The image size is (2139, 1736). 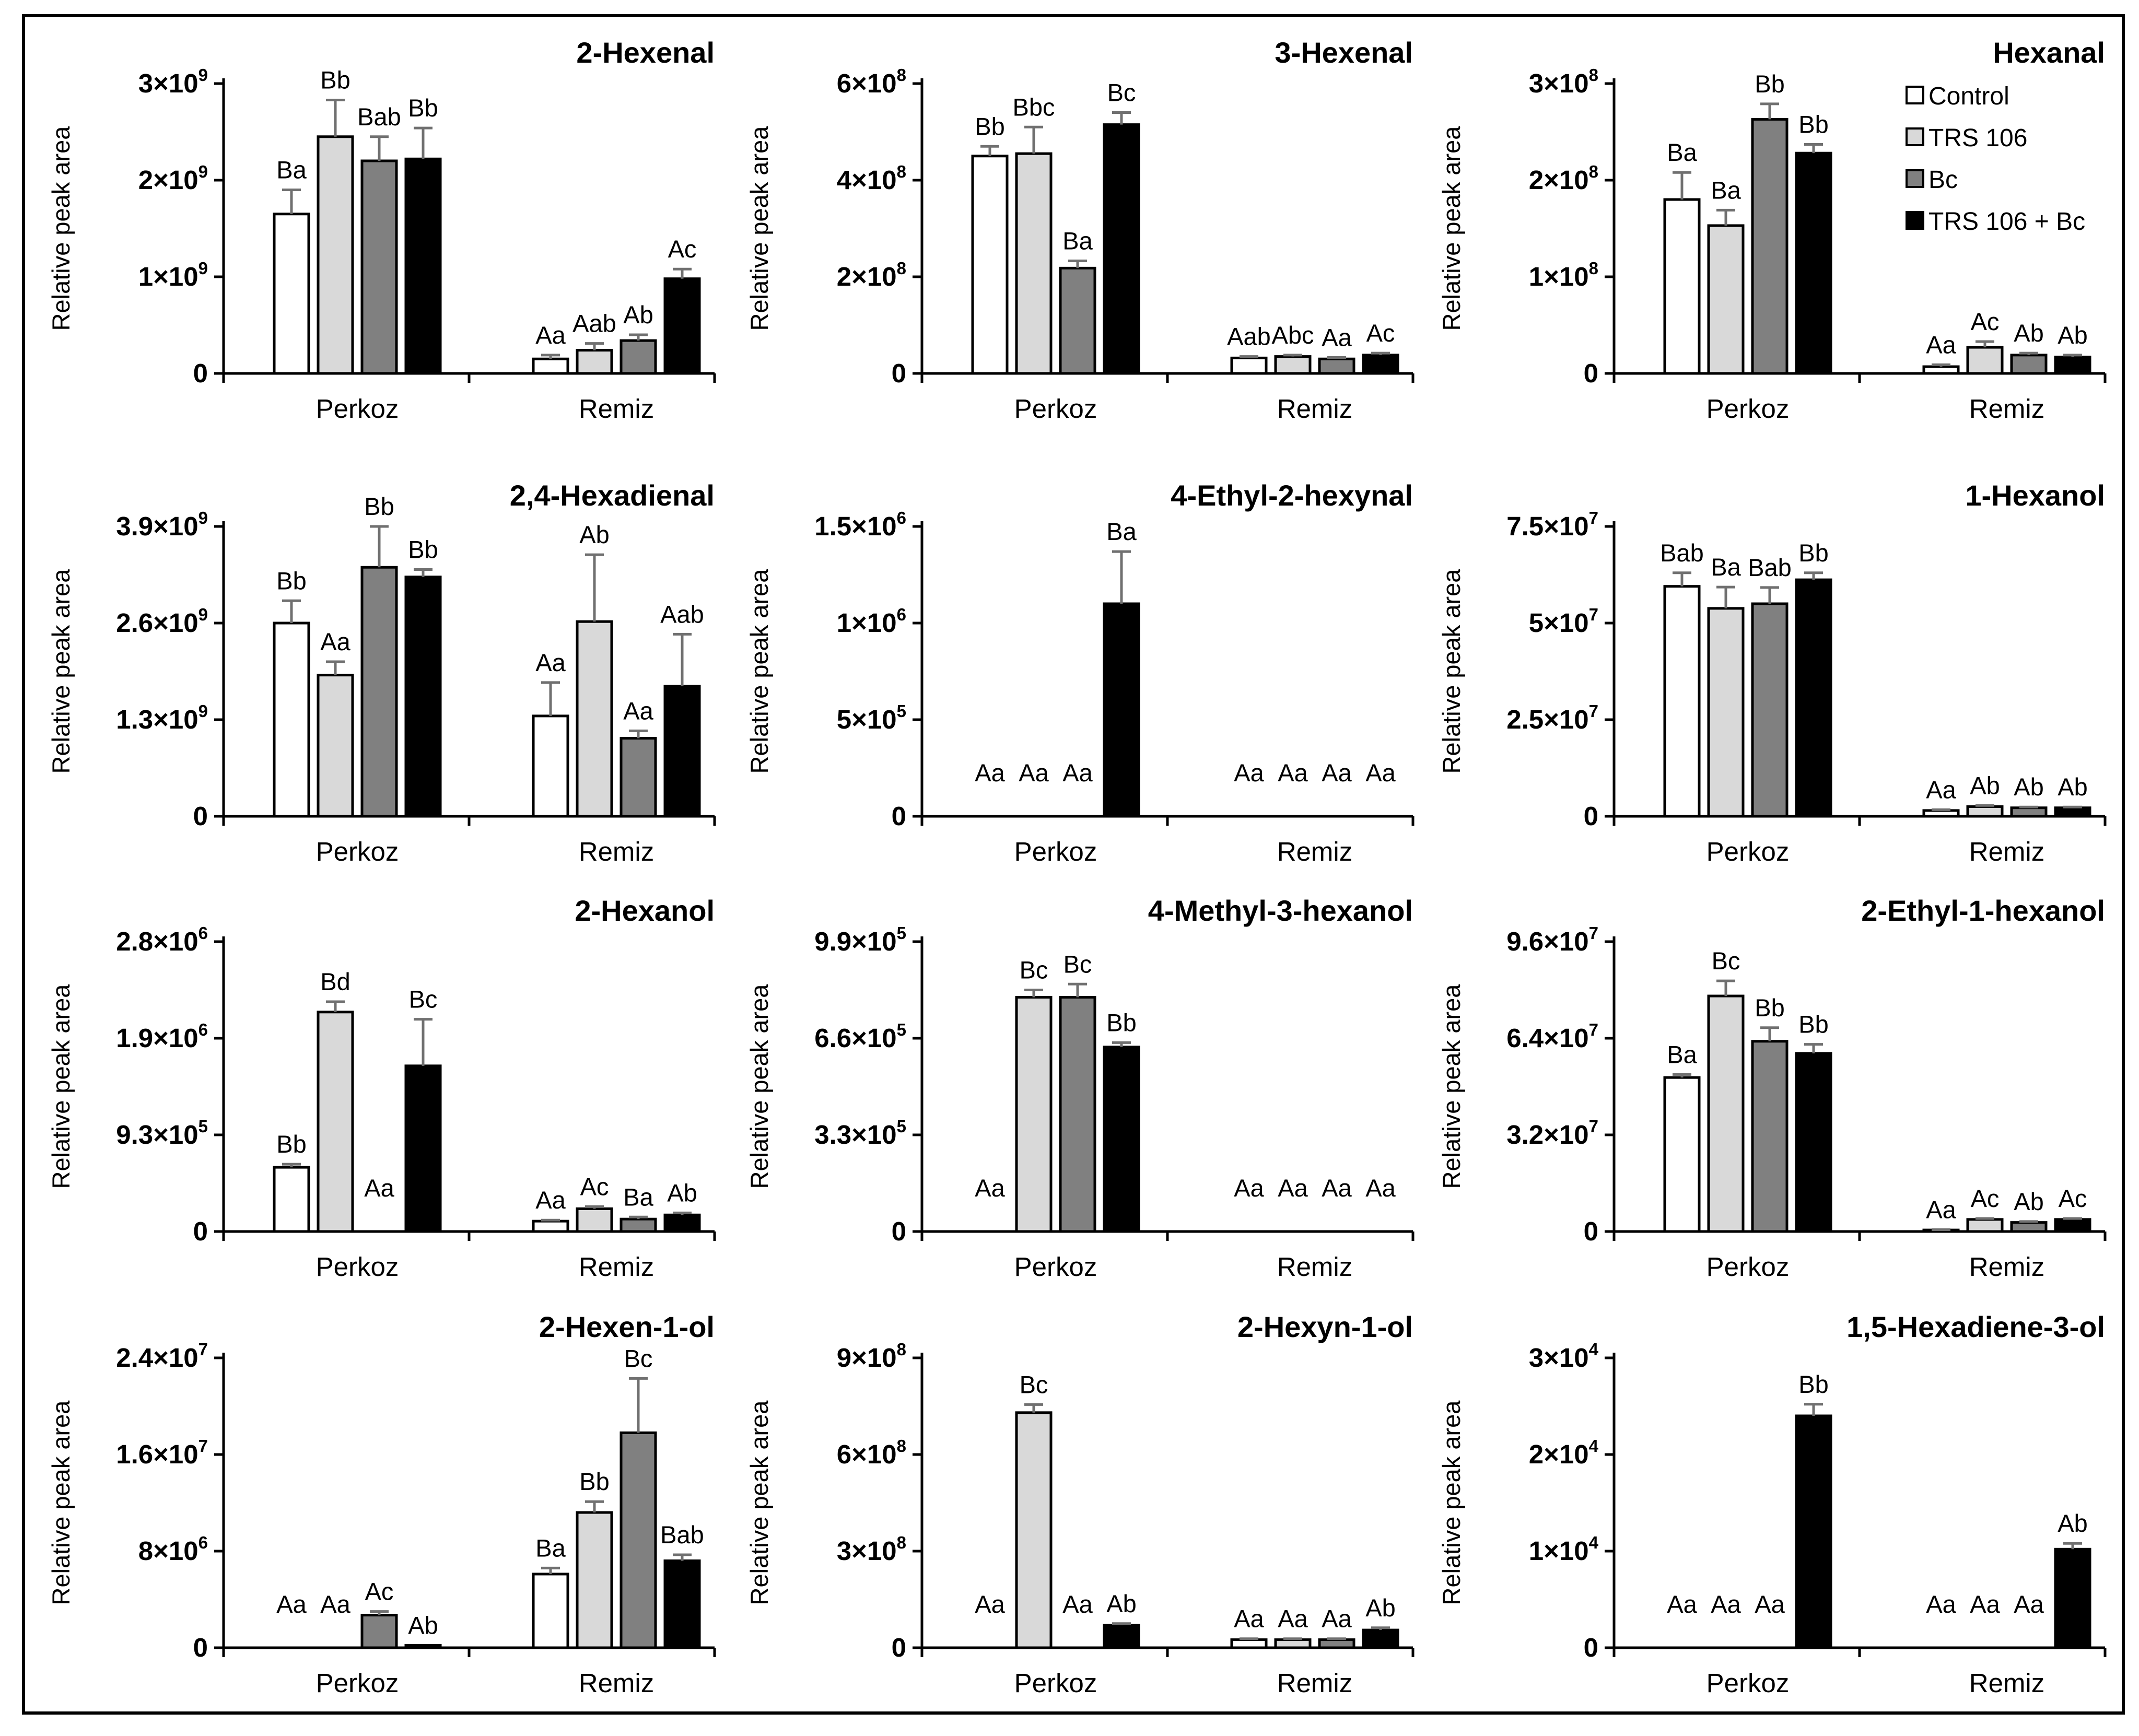 I want to click on y-tick-label: 1×10⁴, so click(x=1564, y=1550).